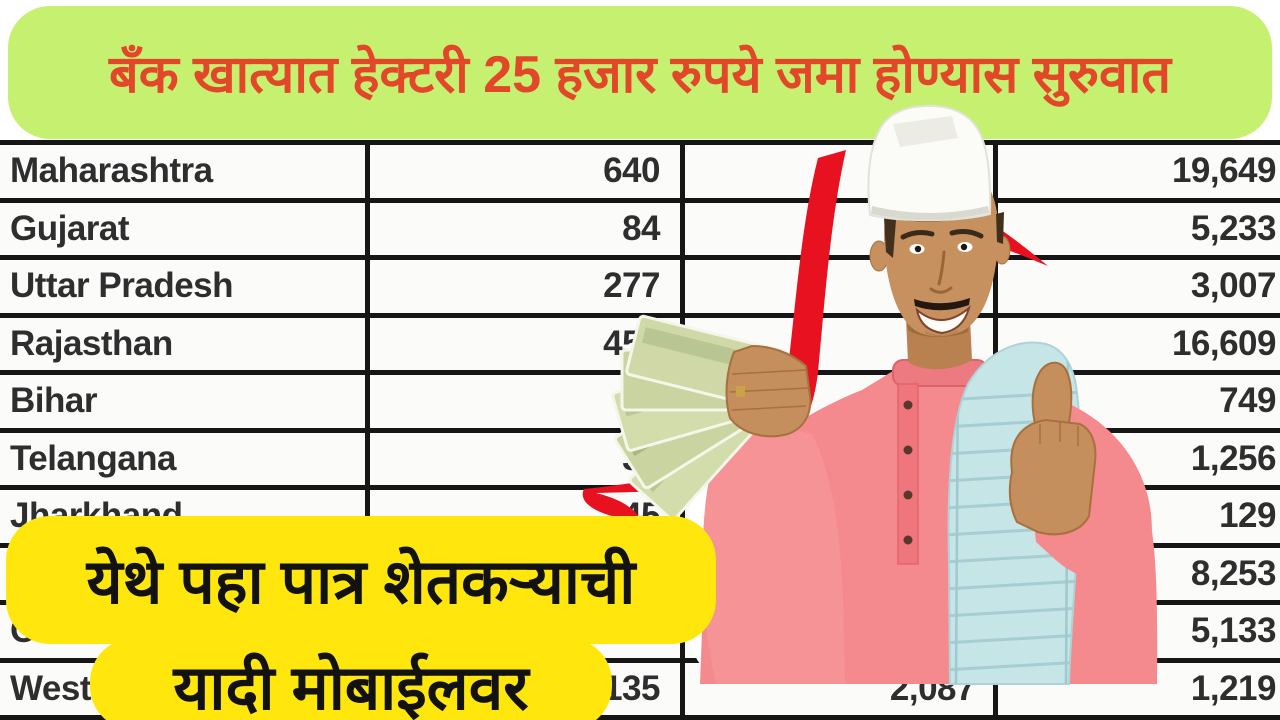  What do you see at coordinates (122, 285) in the screenshot?
I see `state-name: Uttar Pradesh` at bounding box center [122, 285].